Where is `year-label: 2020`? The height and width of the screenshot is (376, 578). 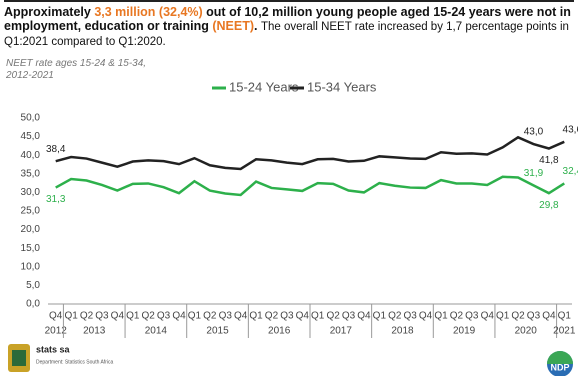 year-label: 2020 is located at coordinates (526, 331).